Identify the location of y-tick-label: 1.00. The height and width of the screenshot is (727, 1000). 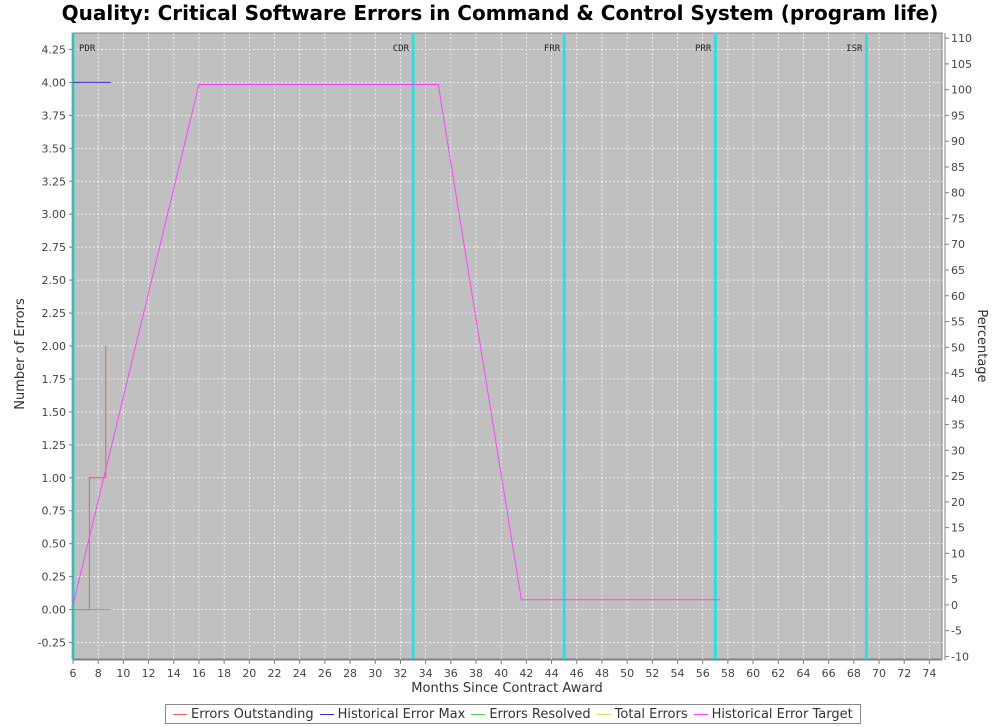
(54, 478).